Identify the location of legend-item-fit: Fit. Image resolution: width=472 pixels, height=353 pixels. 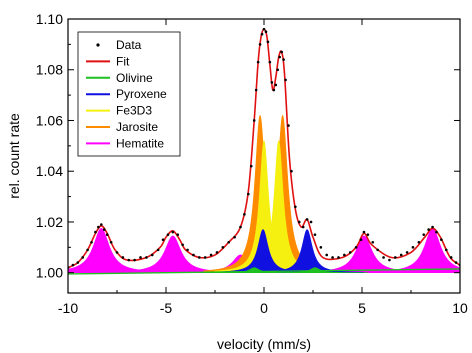
(108, 61).